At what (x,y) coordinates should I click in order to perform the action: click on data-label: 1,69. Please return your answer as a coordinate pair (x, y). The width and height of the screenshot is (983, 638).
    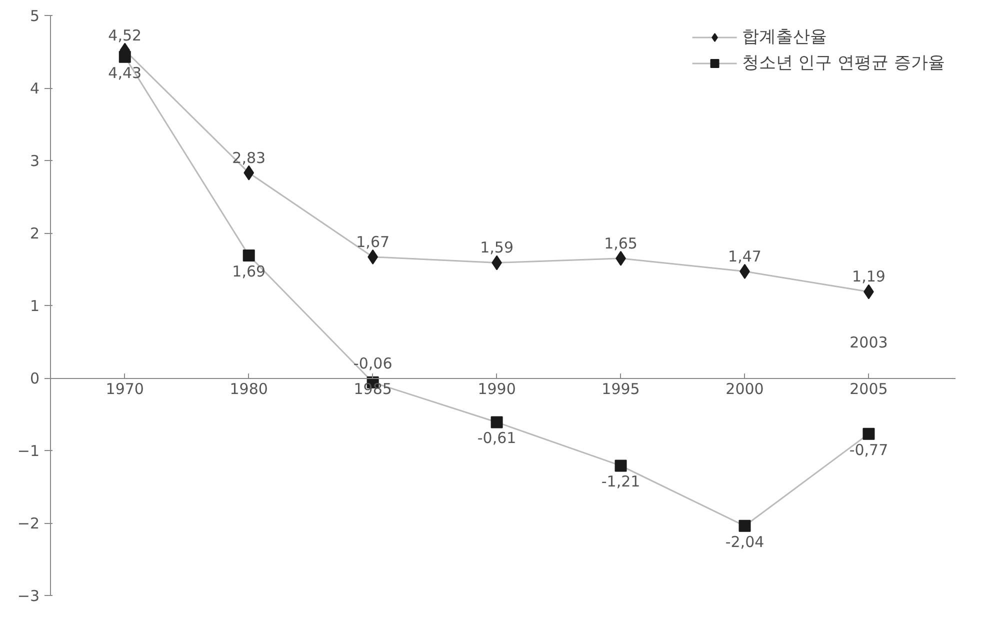
    Looking at the image, I should click on (249, 271).